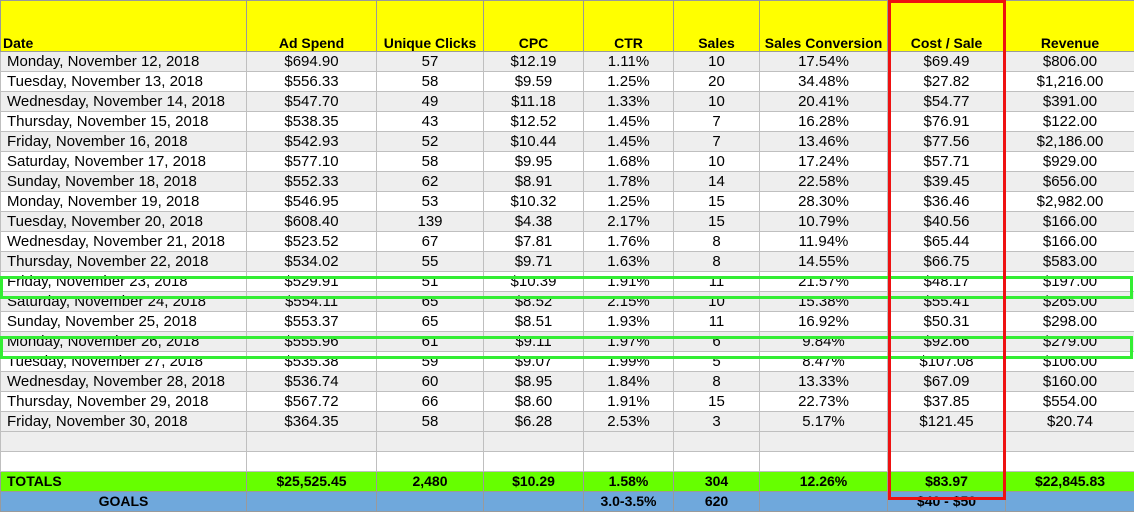  Describe the element at coordinates (124, 202) in the screenshot. I see `cell-date: Monday, November 19, 2018` at that location.